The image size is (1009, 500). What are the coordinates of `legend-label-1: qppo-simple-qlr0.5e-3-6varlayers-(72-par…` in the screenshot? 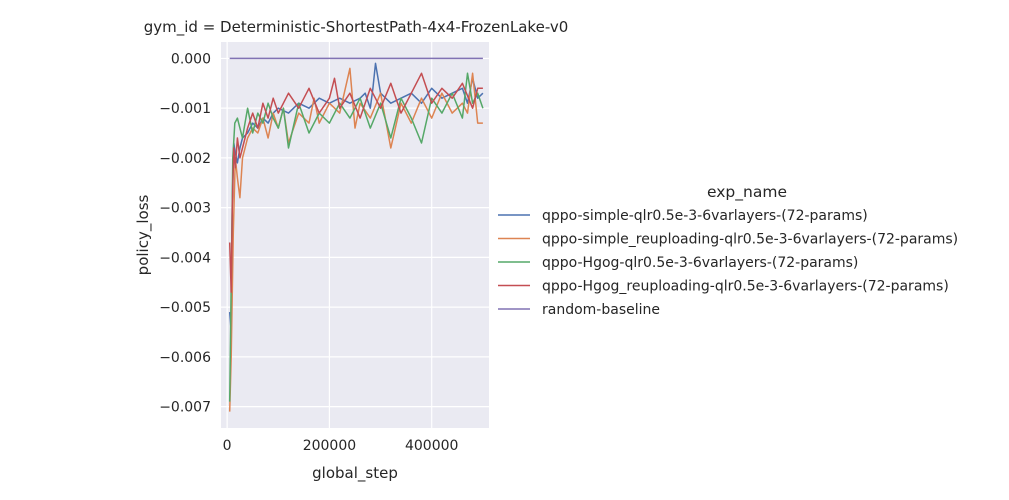 It's located at (705, 216).